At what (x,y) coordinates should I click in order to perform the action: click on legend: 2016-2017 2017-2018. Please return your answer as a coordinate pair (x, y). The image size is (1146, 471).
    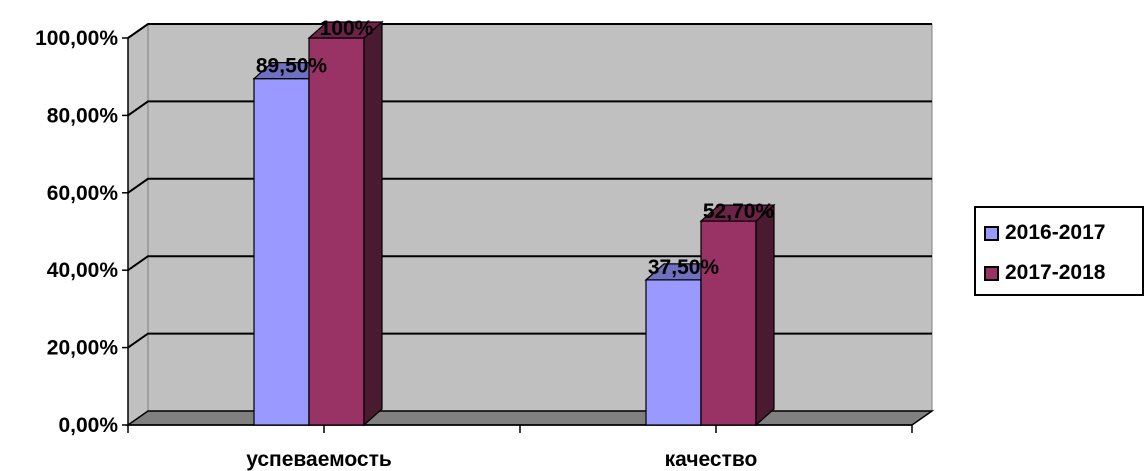
    Looking at the image, I should click on (1059, 251).